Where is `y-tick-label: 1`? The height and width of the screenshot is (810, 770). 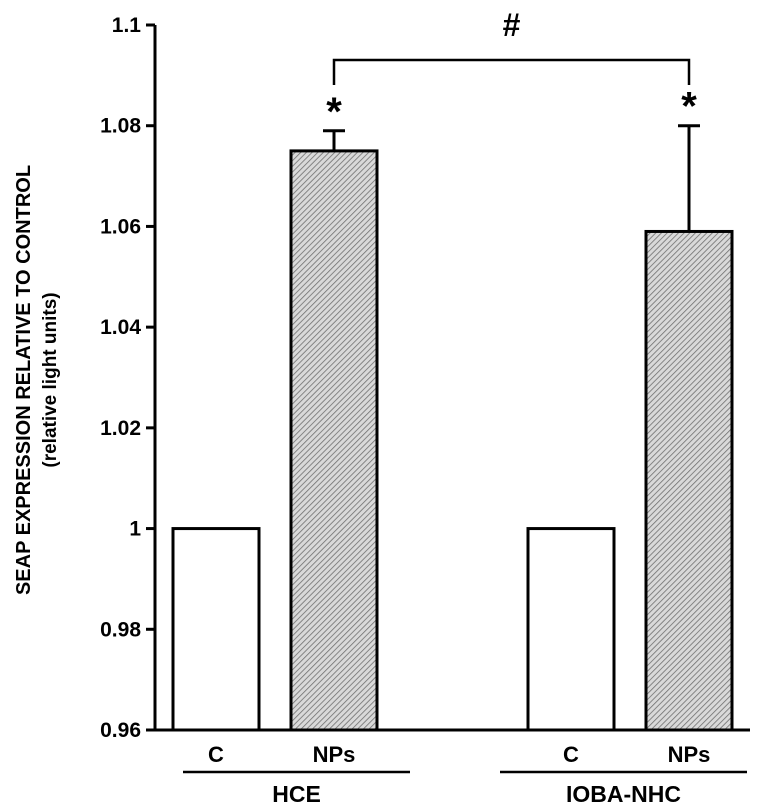
y-tick-label: 1 is located at coordinates (135, 529).